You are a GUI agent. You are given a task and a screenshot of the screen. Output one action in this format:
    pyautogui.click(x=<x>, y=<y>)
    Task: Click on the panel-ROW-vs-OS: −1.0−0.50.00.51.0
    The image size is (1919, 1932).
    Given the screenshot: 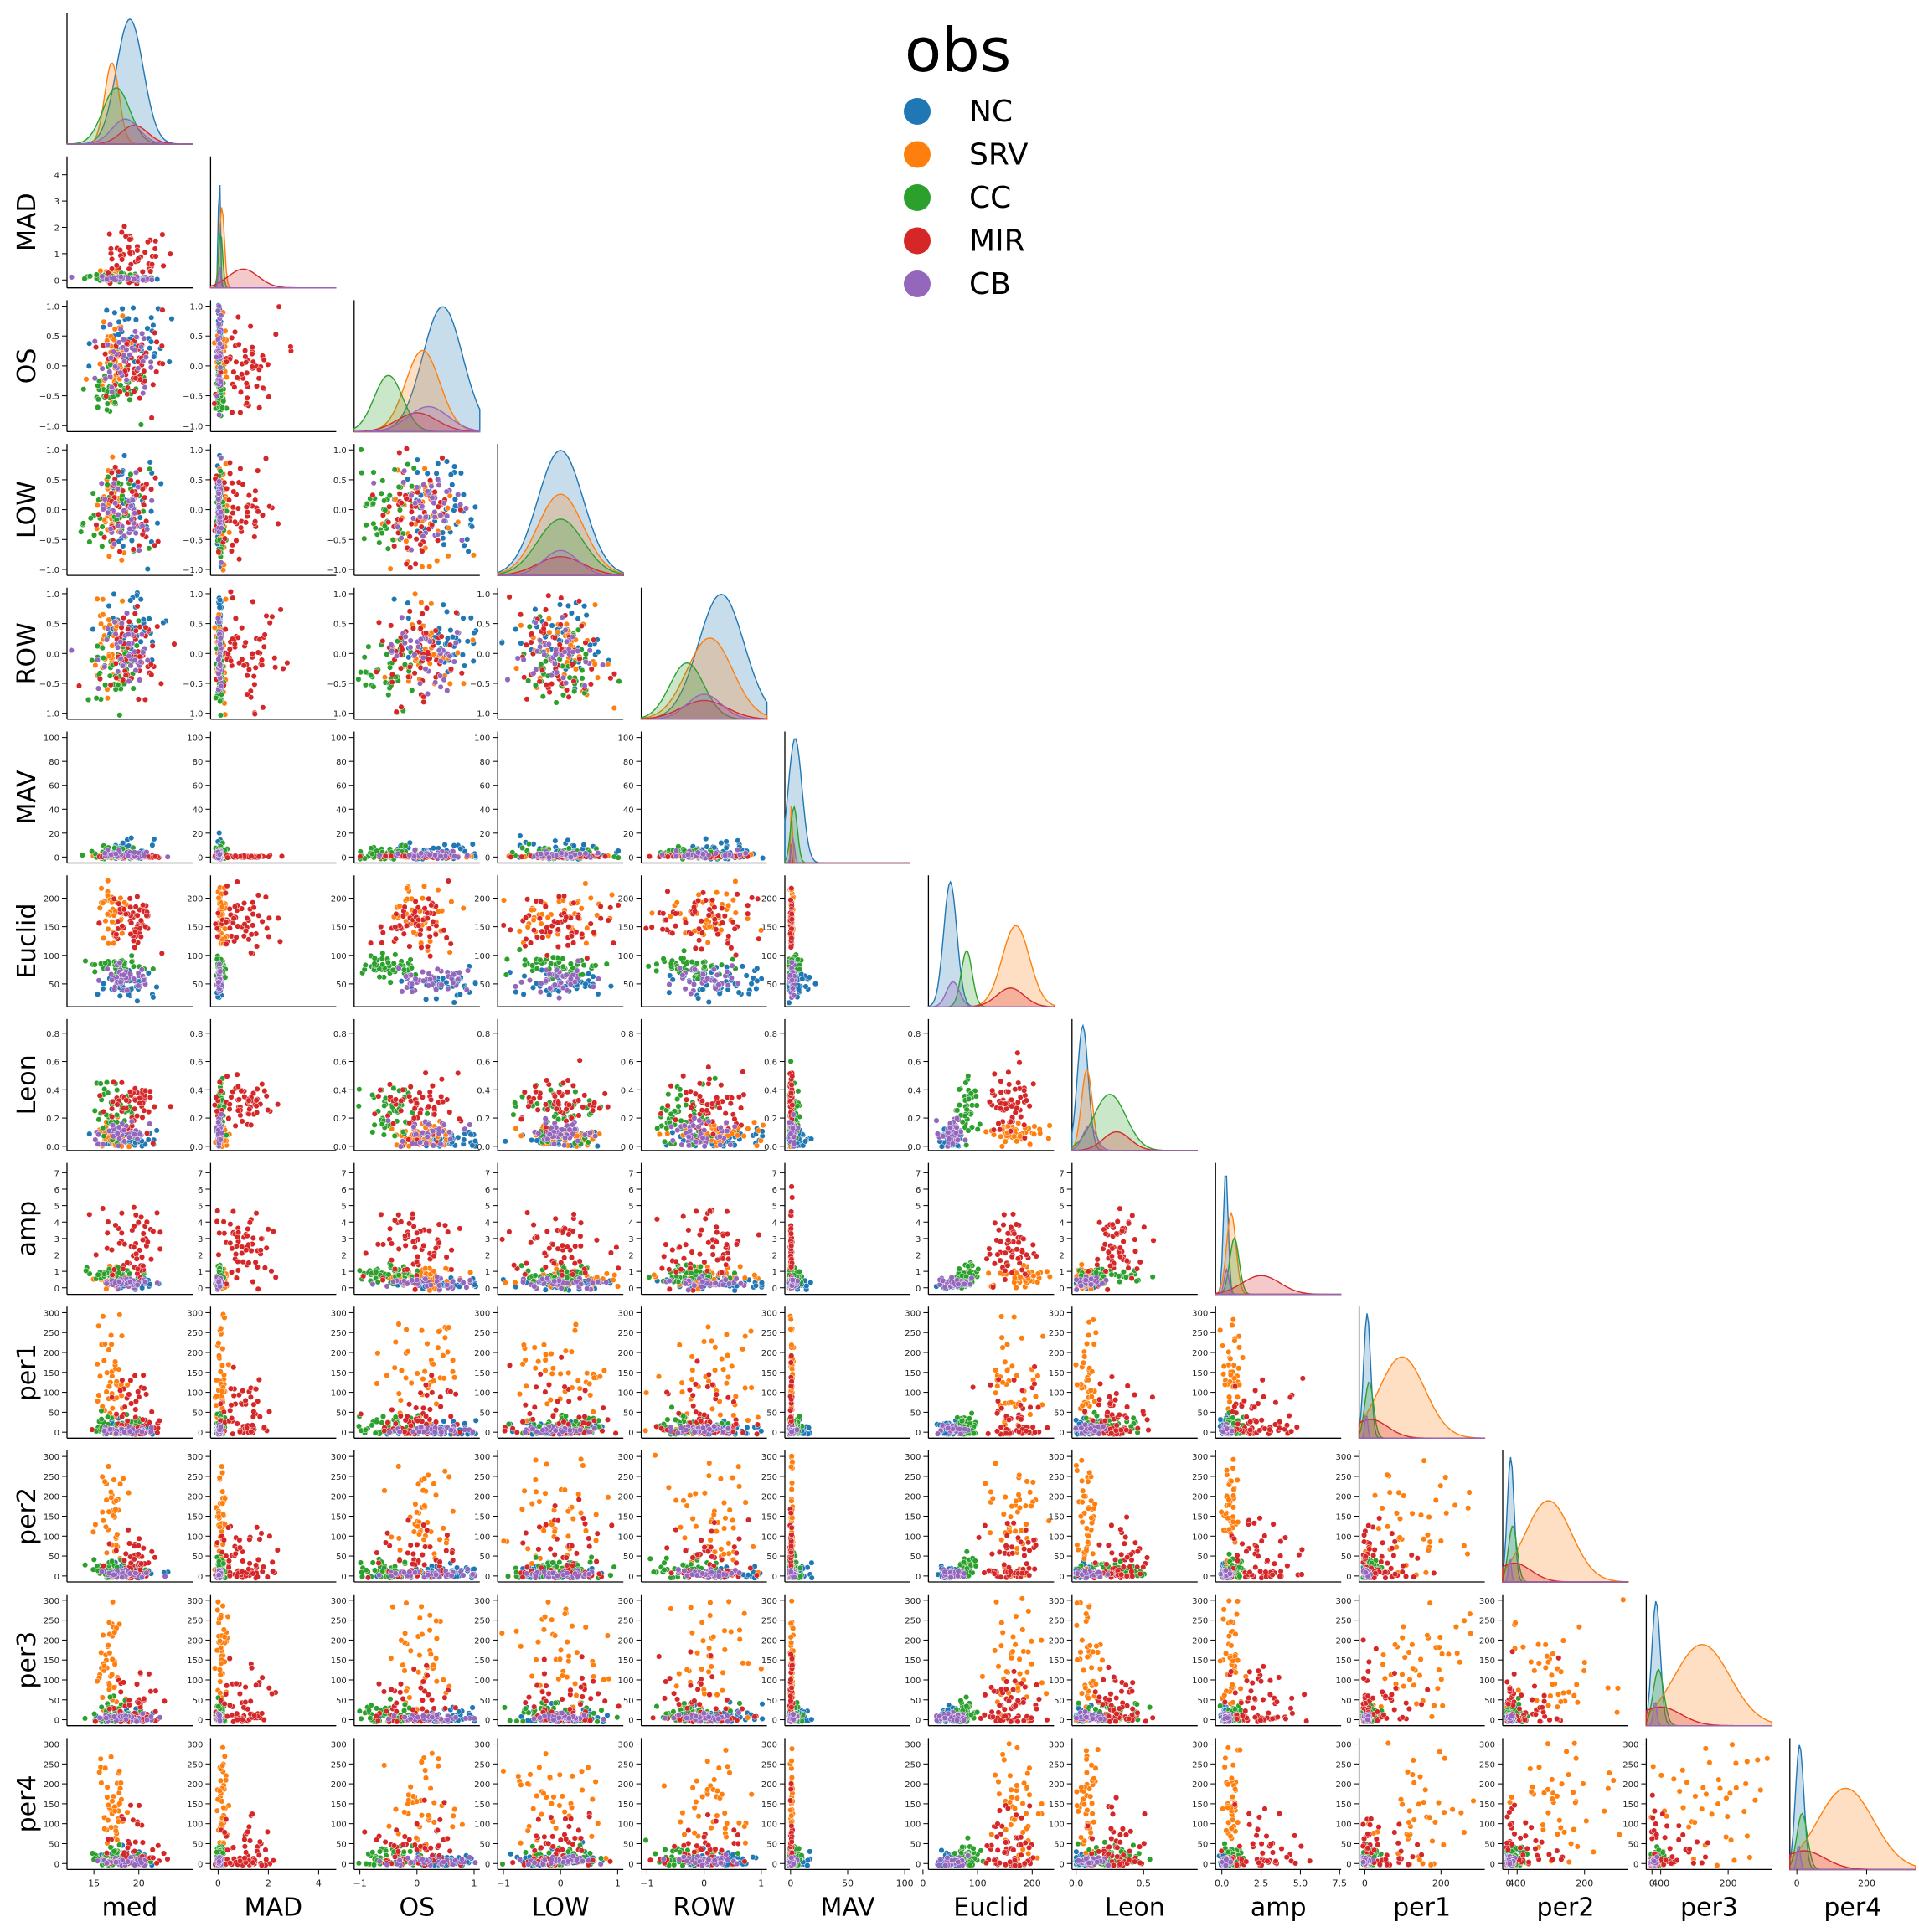 What is the action you would take?
    pyautogui.click(x=404, y=653)
    